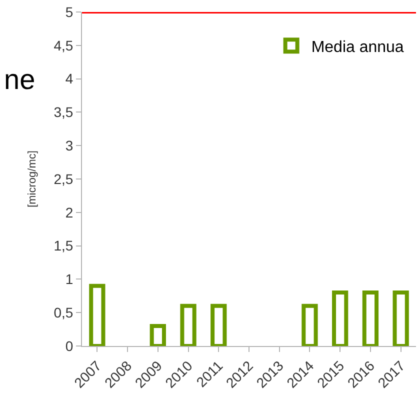 The width and height of the screenshot is (420, 406). Describe the element at coordinates (69, 346) in the screenshot. I see `y-tick-label: 0` at that location.